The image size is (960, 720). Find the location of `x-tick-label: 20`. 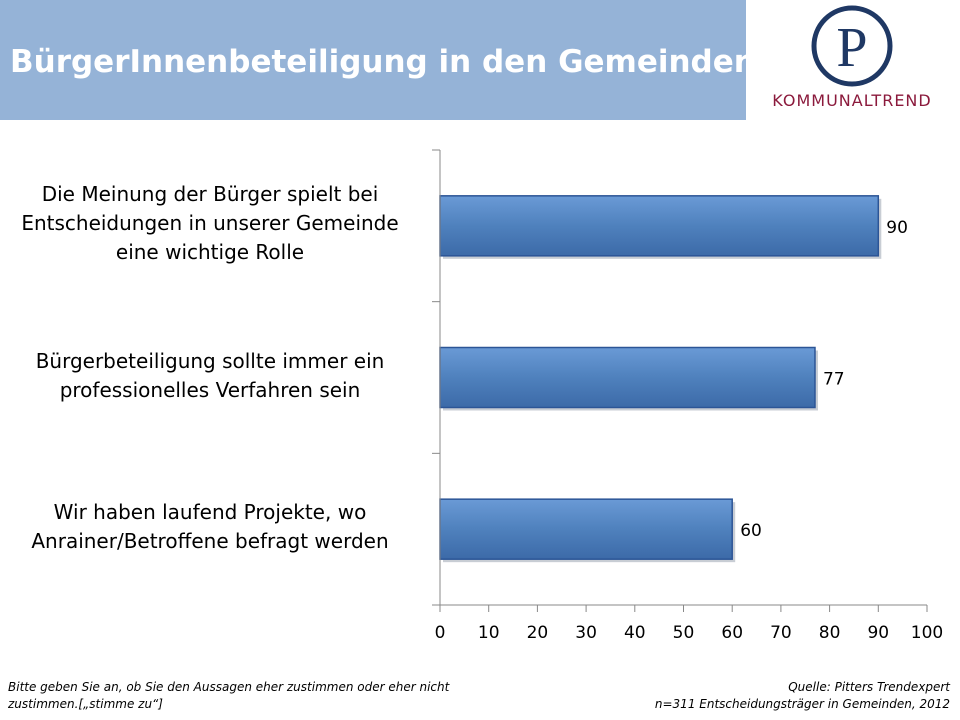

x-tick-label: 20 is located at coordinates (538, 633).